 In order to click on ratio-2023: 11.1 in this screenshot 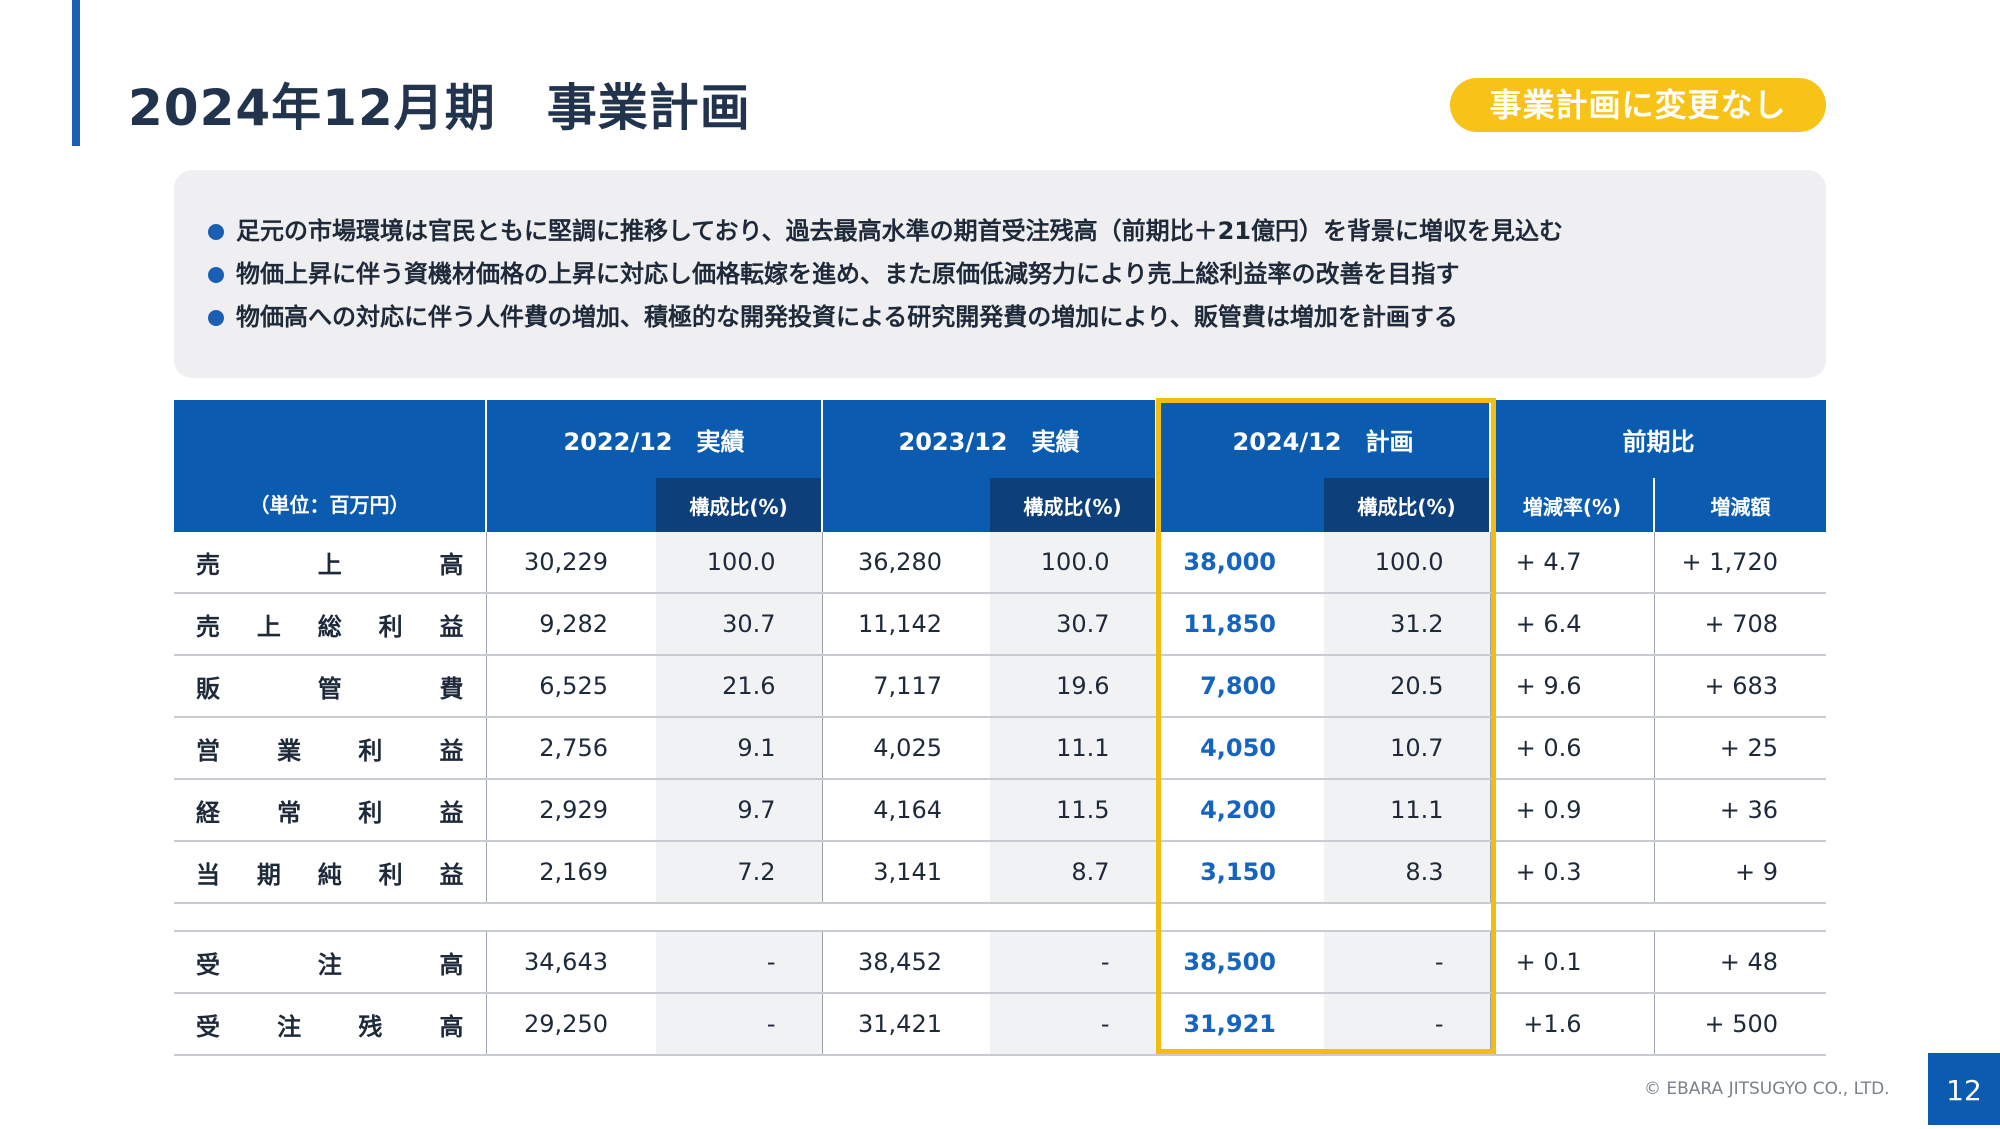, I will do `click(1073, 748)`.